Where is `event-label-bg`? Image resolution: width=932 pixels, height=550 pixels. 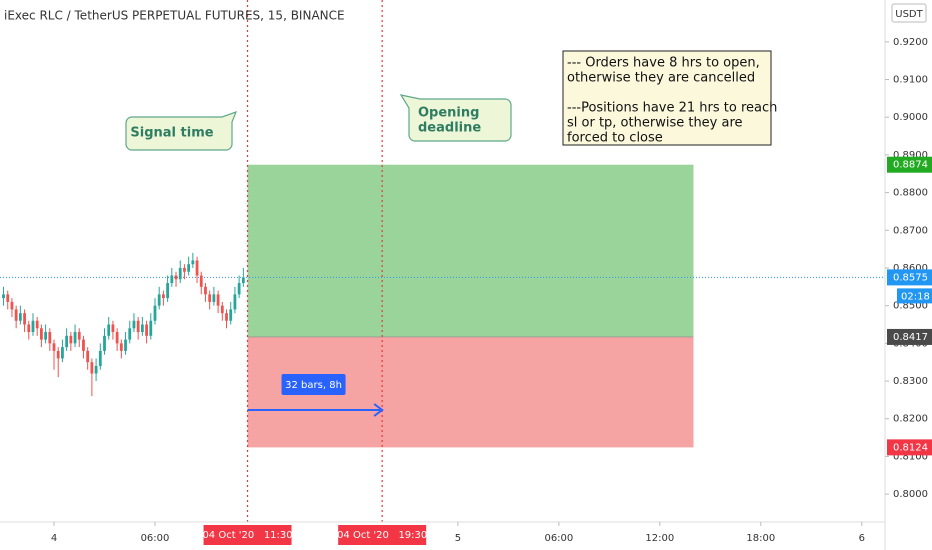 event-label-bg is located at coordinates (382, 535).